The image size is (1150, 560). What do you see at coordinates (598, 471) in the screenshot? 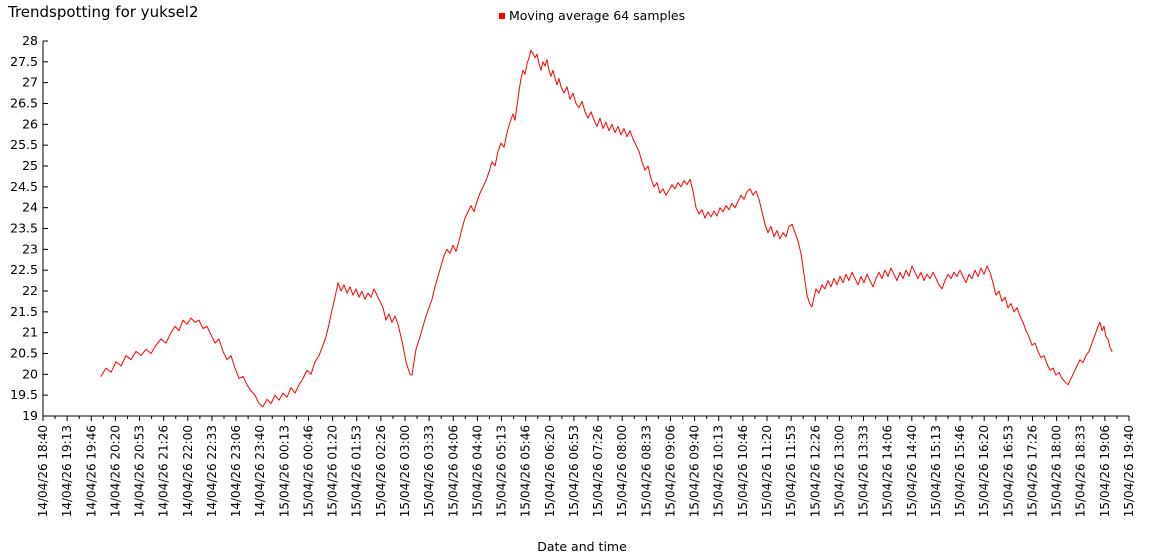
I see `x-tick-label: 15/04/26 07:26` at bounding box center [598, 471].